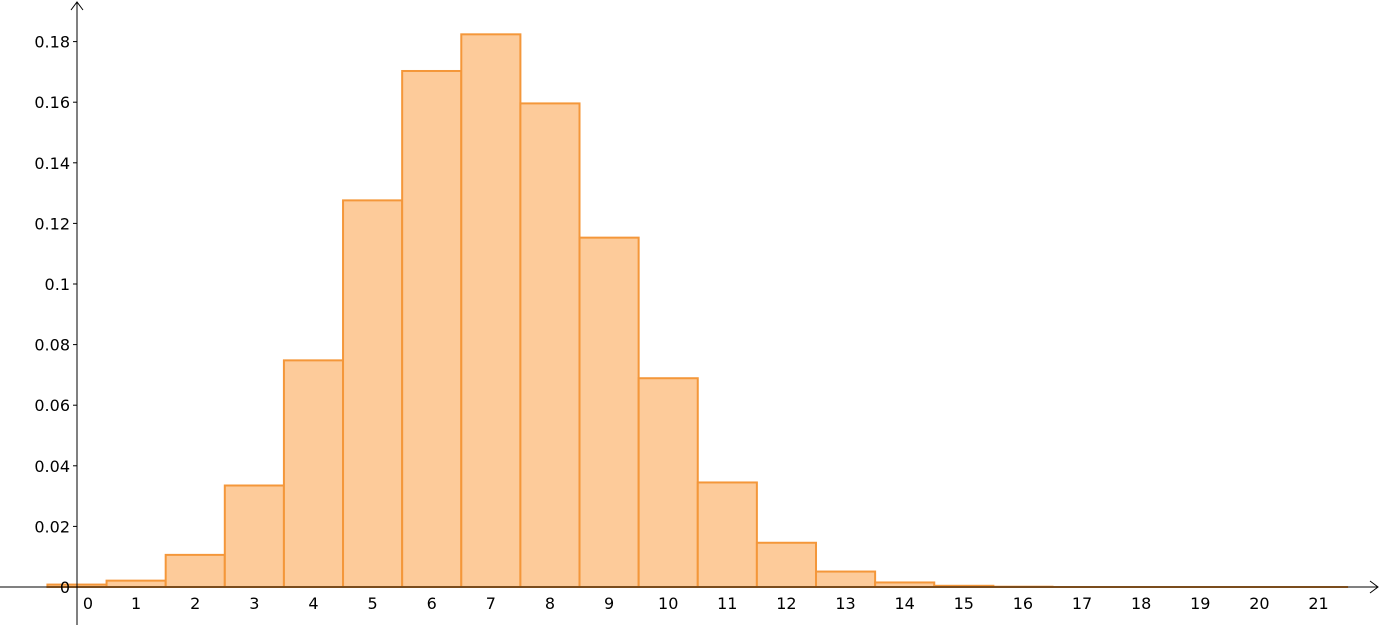 The image size is (1383, 625). Describe the element at coordinates (1374, 587) in the screenshot. I see `x-axis-arrow-icon` at that location.